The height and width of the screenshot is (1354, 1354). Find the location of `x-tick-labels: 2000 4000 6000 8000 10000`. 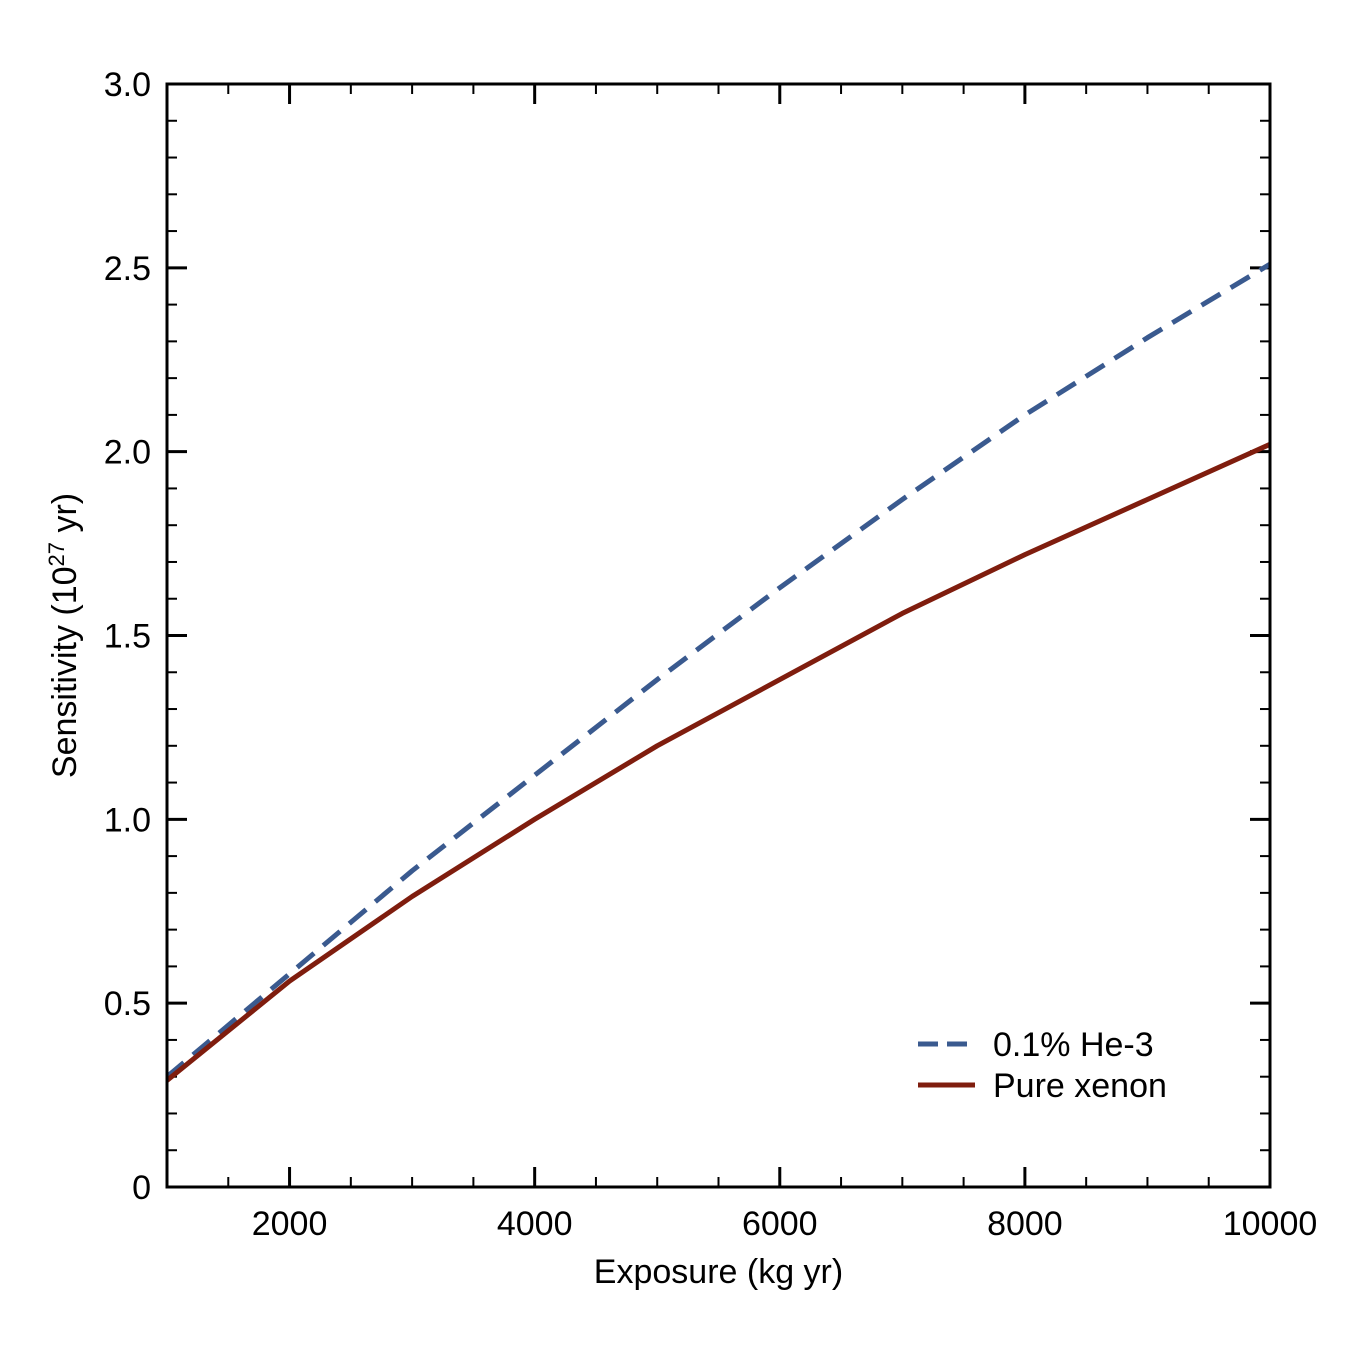

x-tick-labels: 2000 4000 6000 8000 10000 is located at coordinates (785, 1224).